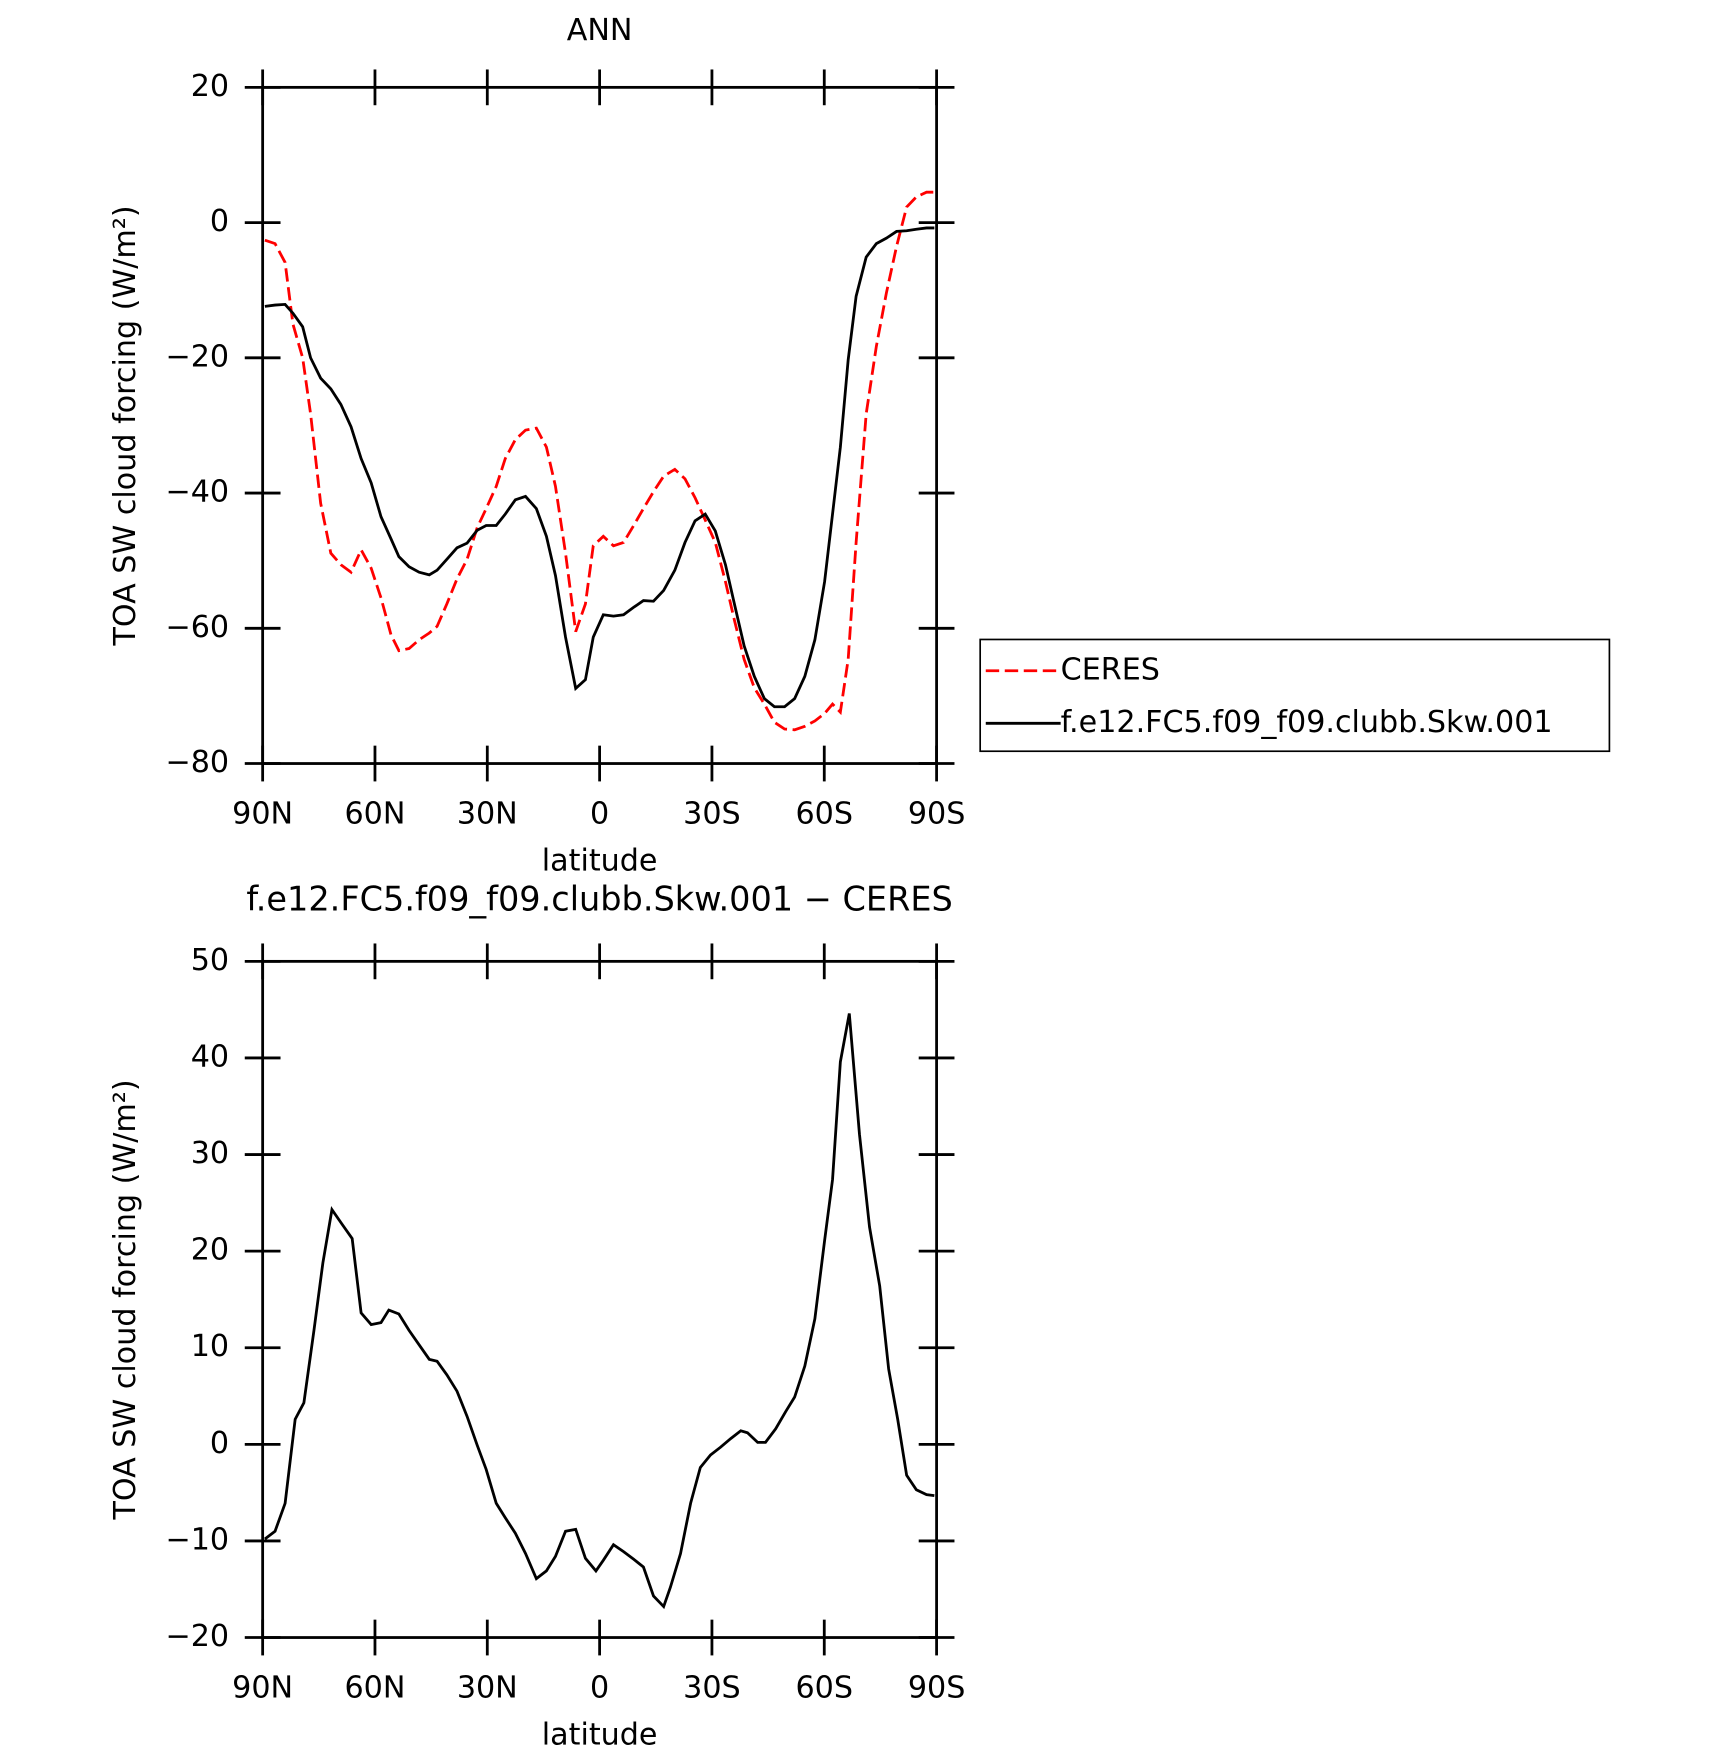 This screenshot has height=1745, width=1710. I want to click on y-tick-label: 50, so click(210, 960).